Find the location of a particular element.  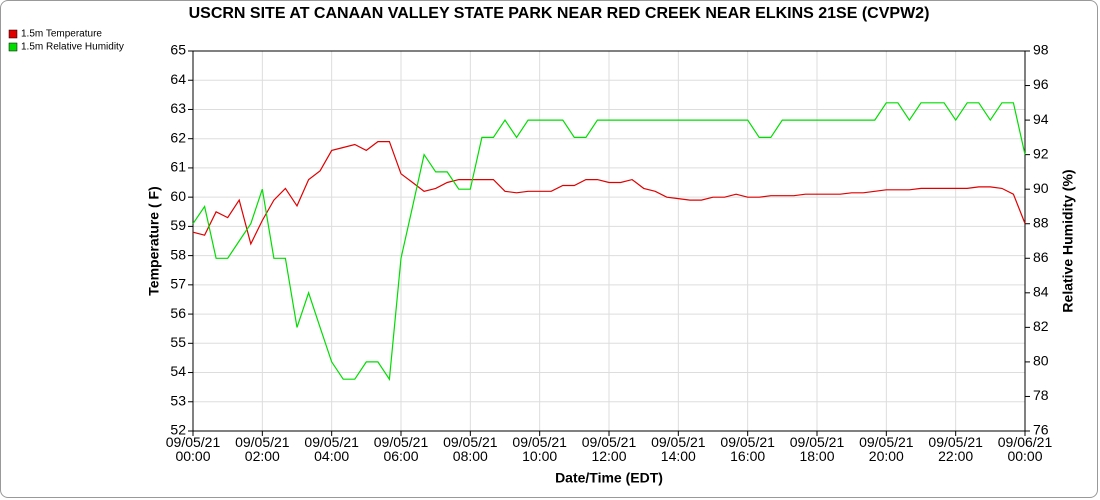

y-tick-label: 57 is located at coordinates (178, 284).